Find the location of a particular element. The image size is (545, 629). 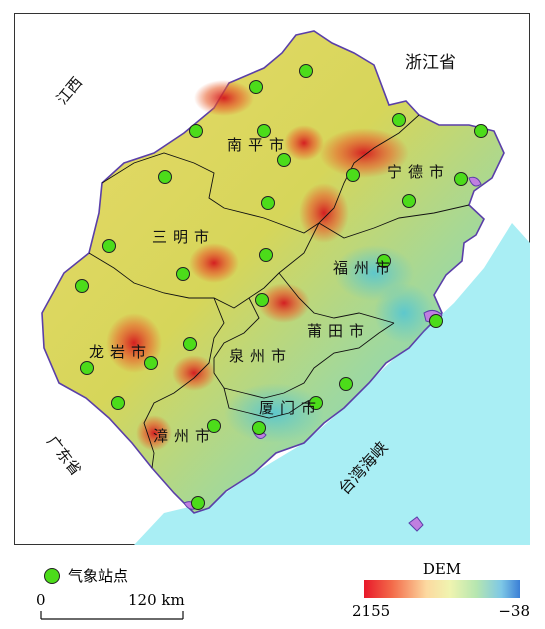

label-sanming: 三明市 is located at coordinates (184, 237).